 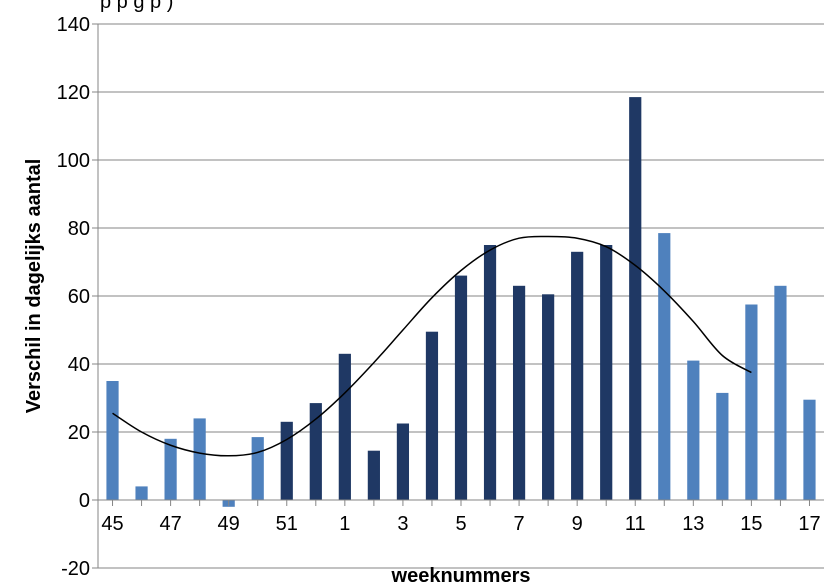 What do you see at coordinates (635, 524) in the screenshot?
I see `x-tick-label: 11` at bounding box center [635, 524].